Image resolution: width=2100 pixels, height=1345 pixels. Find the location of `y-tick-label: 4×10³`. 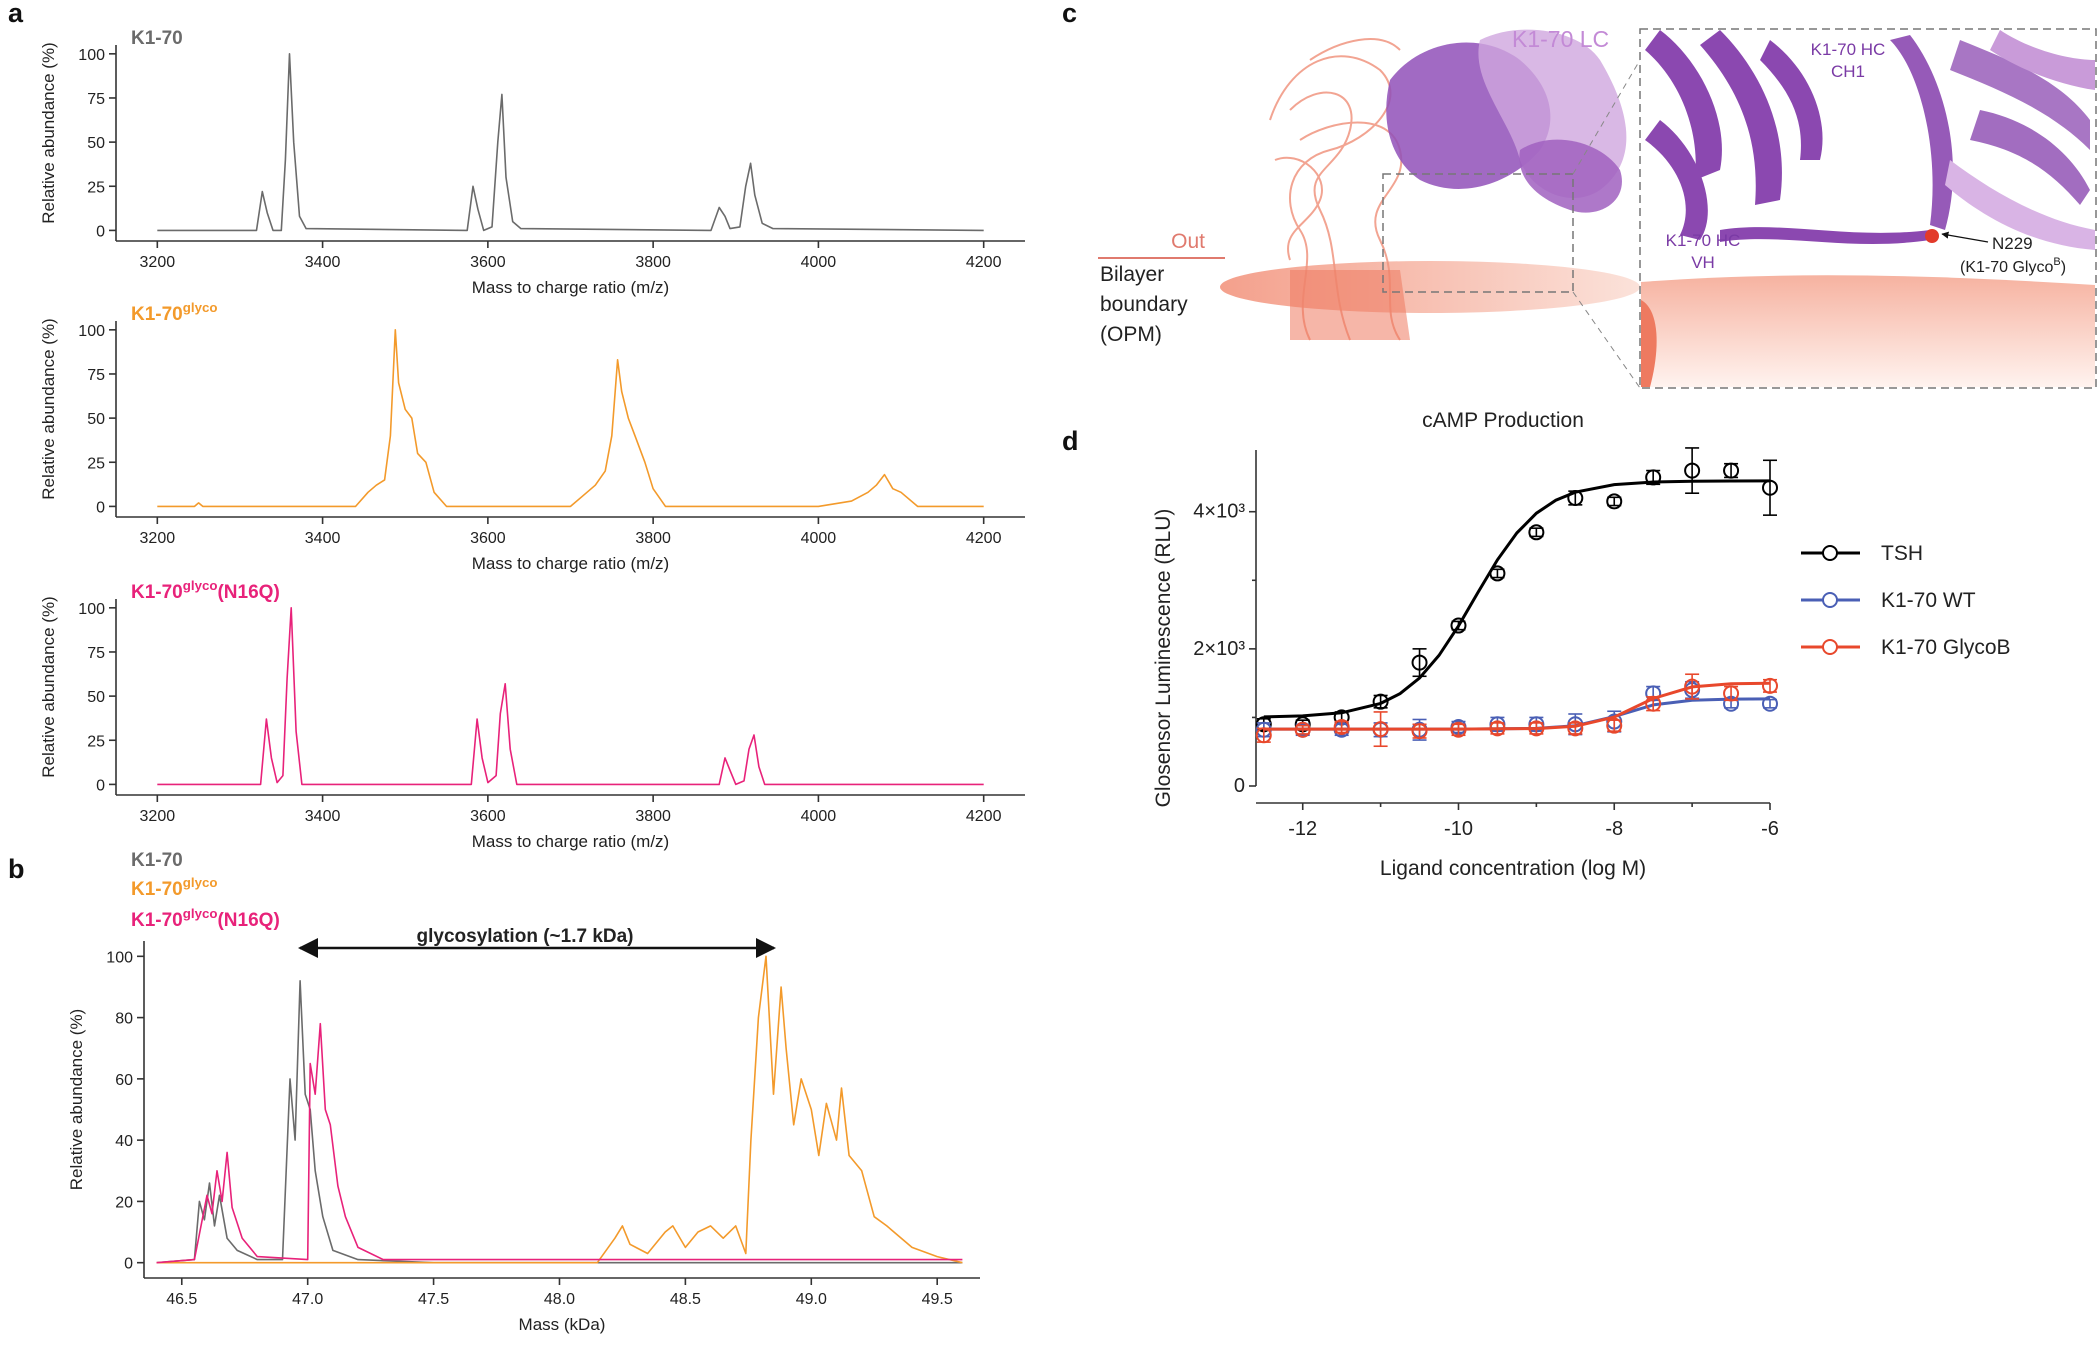

y-tick-label: 4×10³ is located at coordinates (1219, 512).